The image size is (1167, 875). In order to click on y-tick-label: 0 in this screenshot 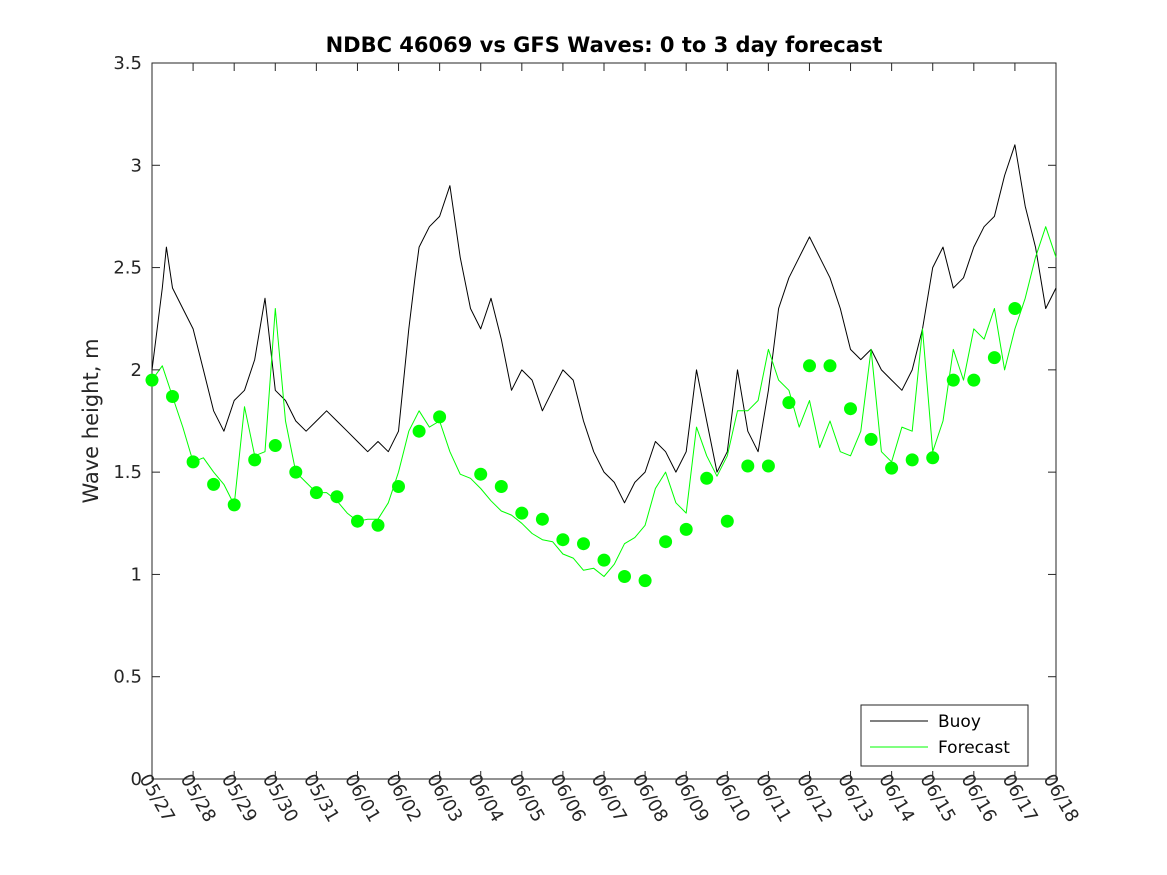, I will do `click(136, 779)`.